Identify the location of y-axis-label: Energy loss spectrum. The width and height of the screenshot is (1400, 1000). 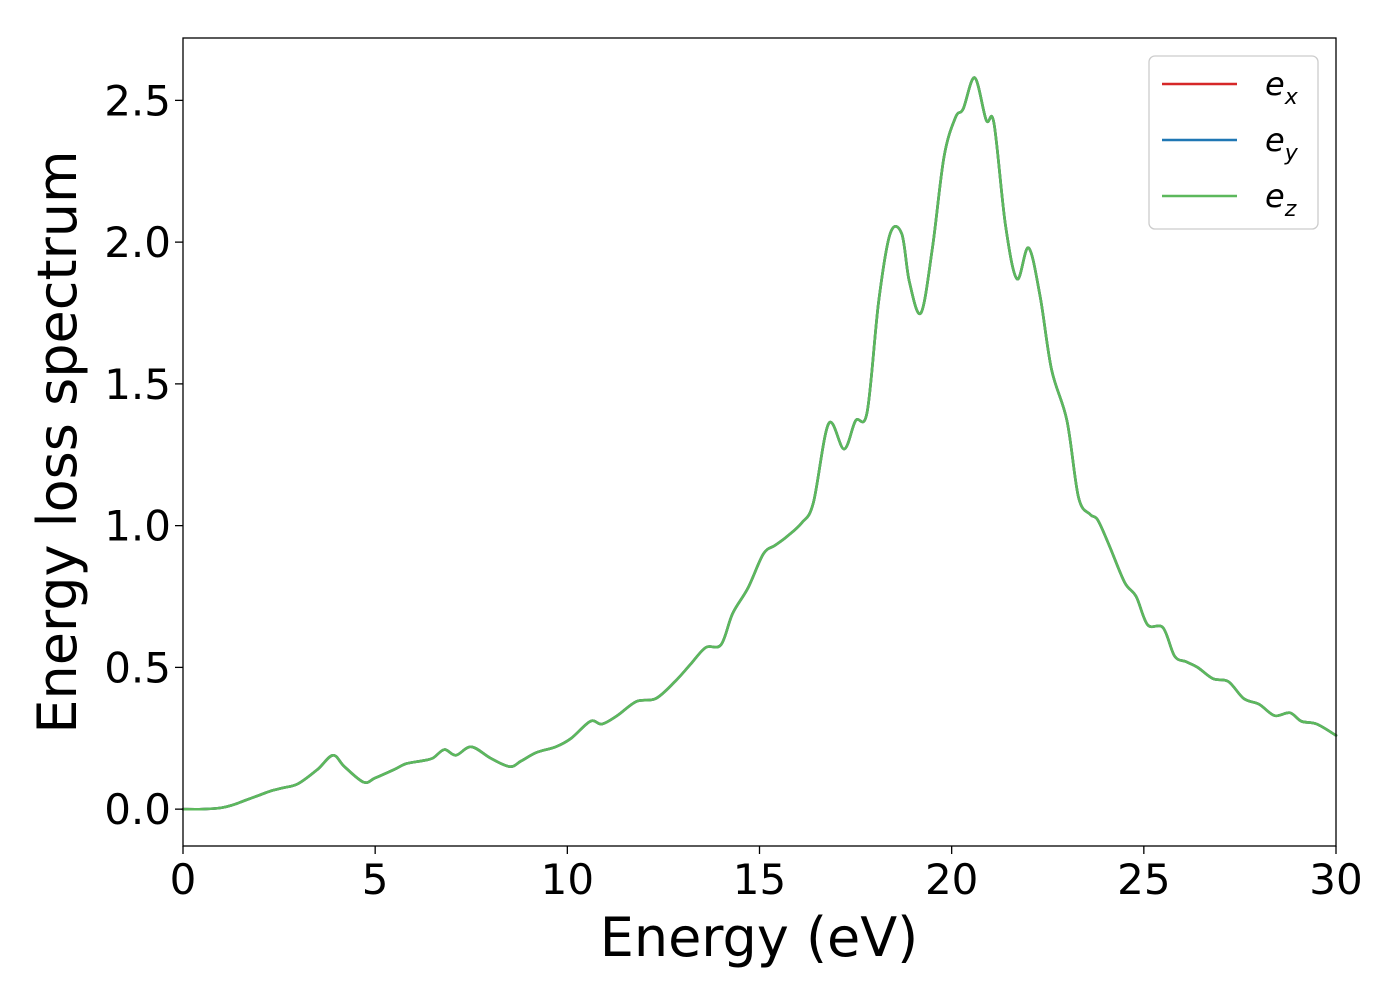
(57, 441).